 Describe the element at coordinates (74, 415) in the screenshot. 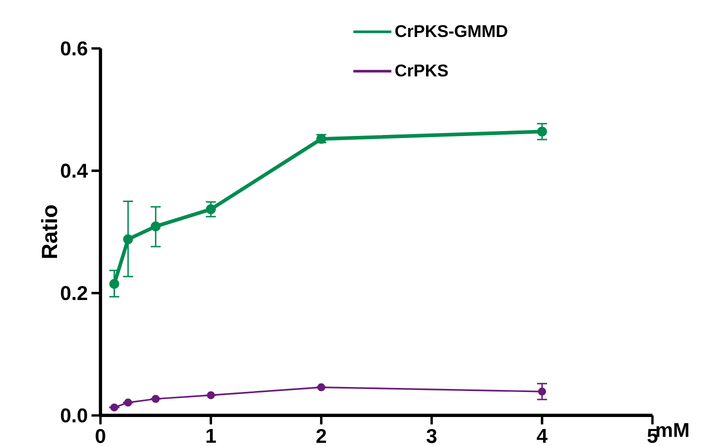

I see `y-tick-label: 0.0` at that location.